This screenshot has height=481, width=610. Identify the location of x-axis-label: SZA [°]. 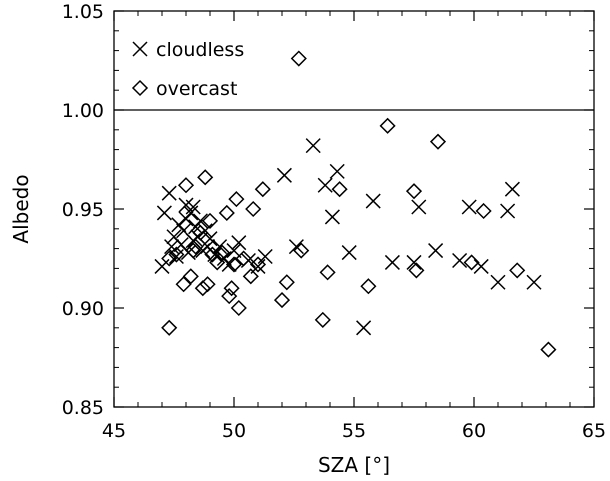
(354, 465).